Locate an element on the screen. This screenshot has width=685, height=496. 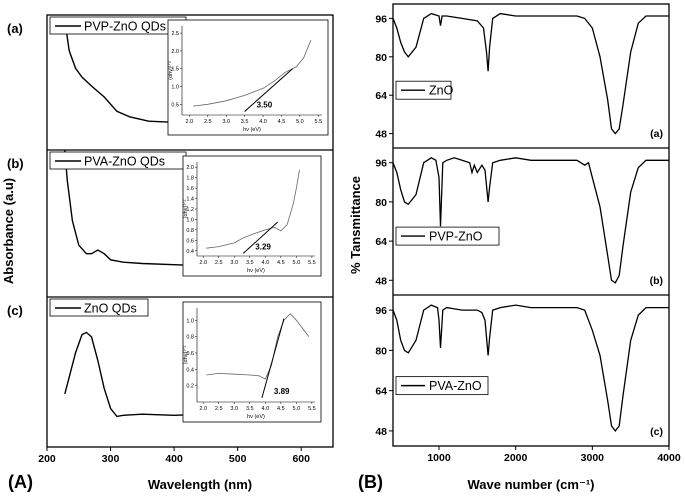
panel-tag: (c) is located at coordinates (656, 432).